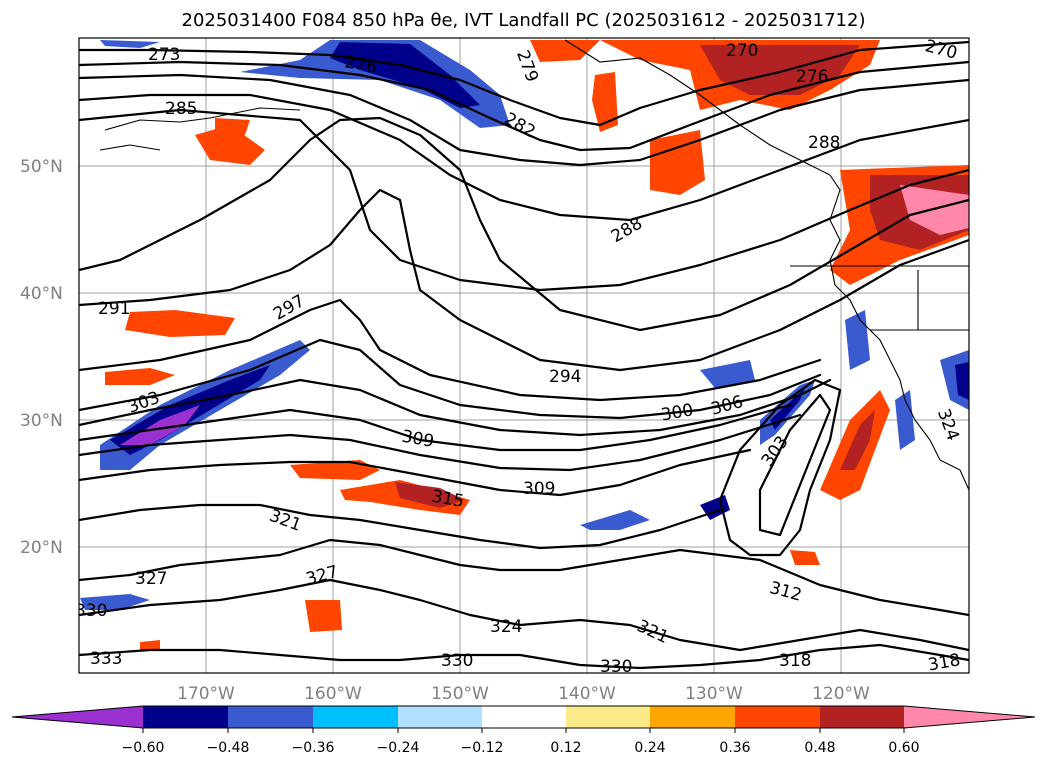 The width and height of the screenshot is (1047, 767). Describe the element at coordinates (649, 748) in the screenshot. I see `colorbar-tick-label: 0.24` at that location.